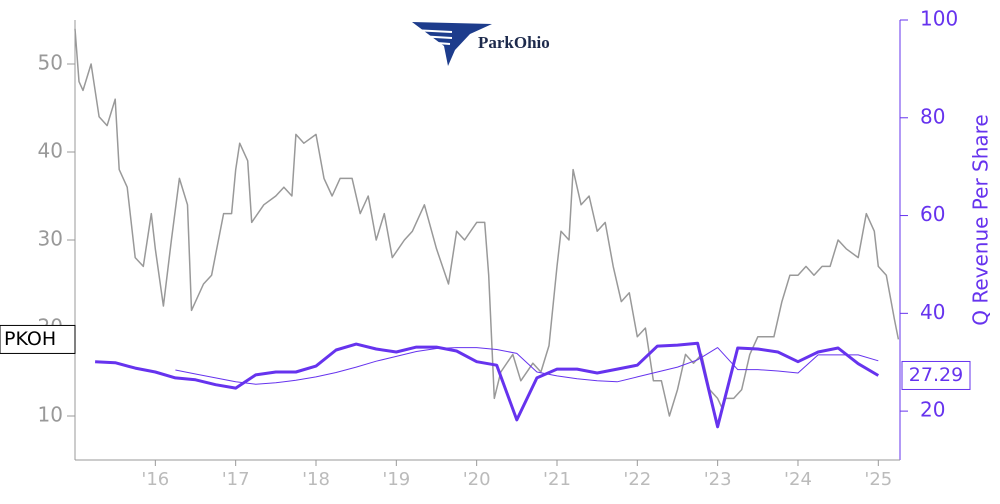 Image resolution: width=1000 pixels, height=504 pixels. Describe the element at coordinates (637, 479) in the screenshot. I see `x-tick-label: '22` at that location.